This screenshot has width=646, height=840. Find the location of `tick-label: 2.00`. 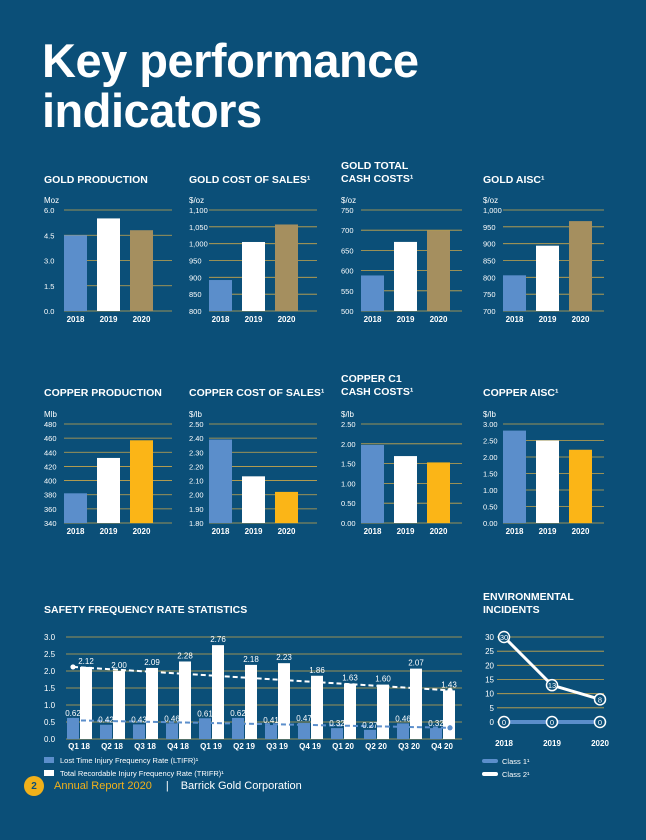

tick-label: 2.00 is located at coordinates (490, 457).